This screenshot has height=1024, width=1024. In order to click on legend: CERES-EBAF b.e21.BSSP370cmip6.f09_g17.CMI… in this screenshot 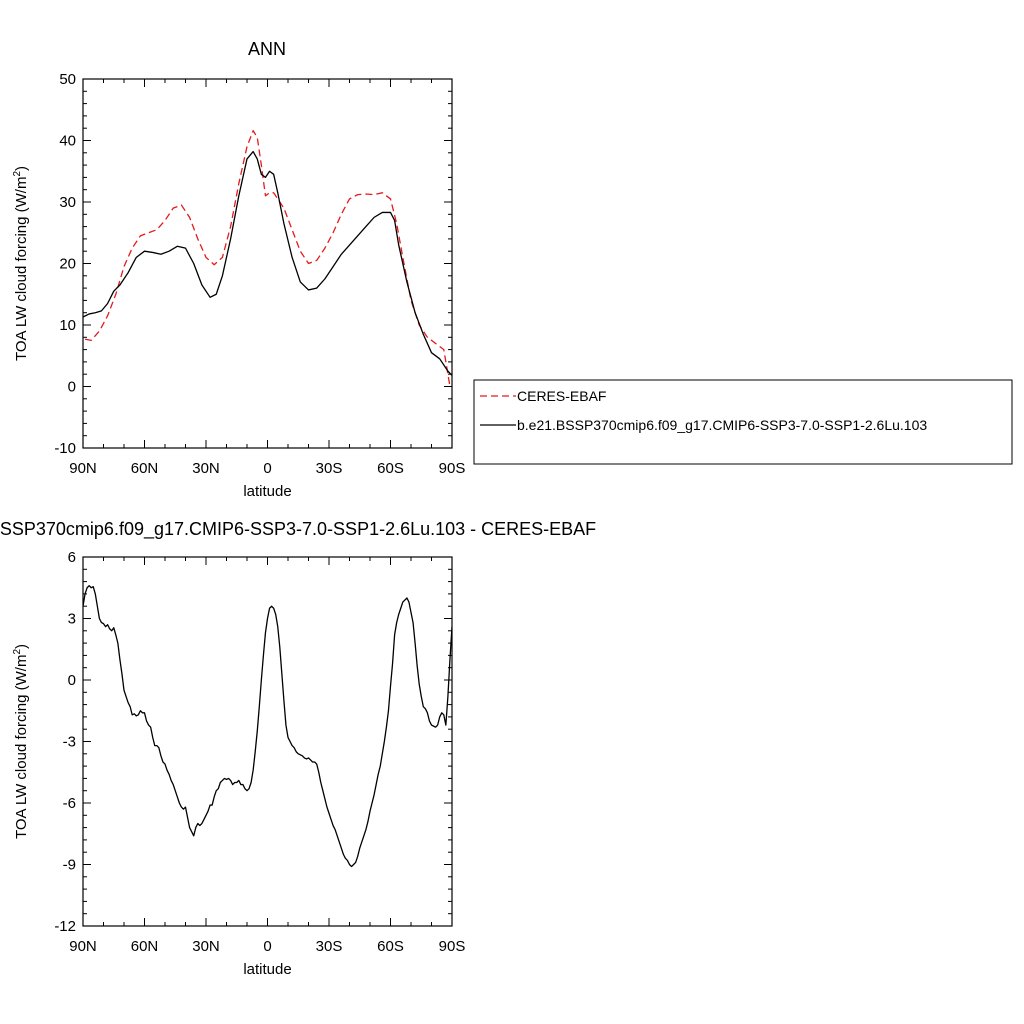, I will do `click(743, 422)`.